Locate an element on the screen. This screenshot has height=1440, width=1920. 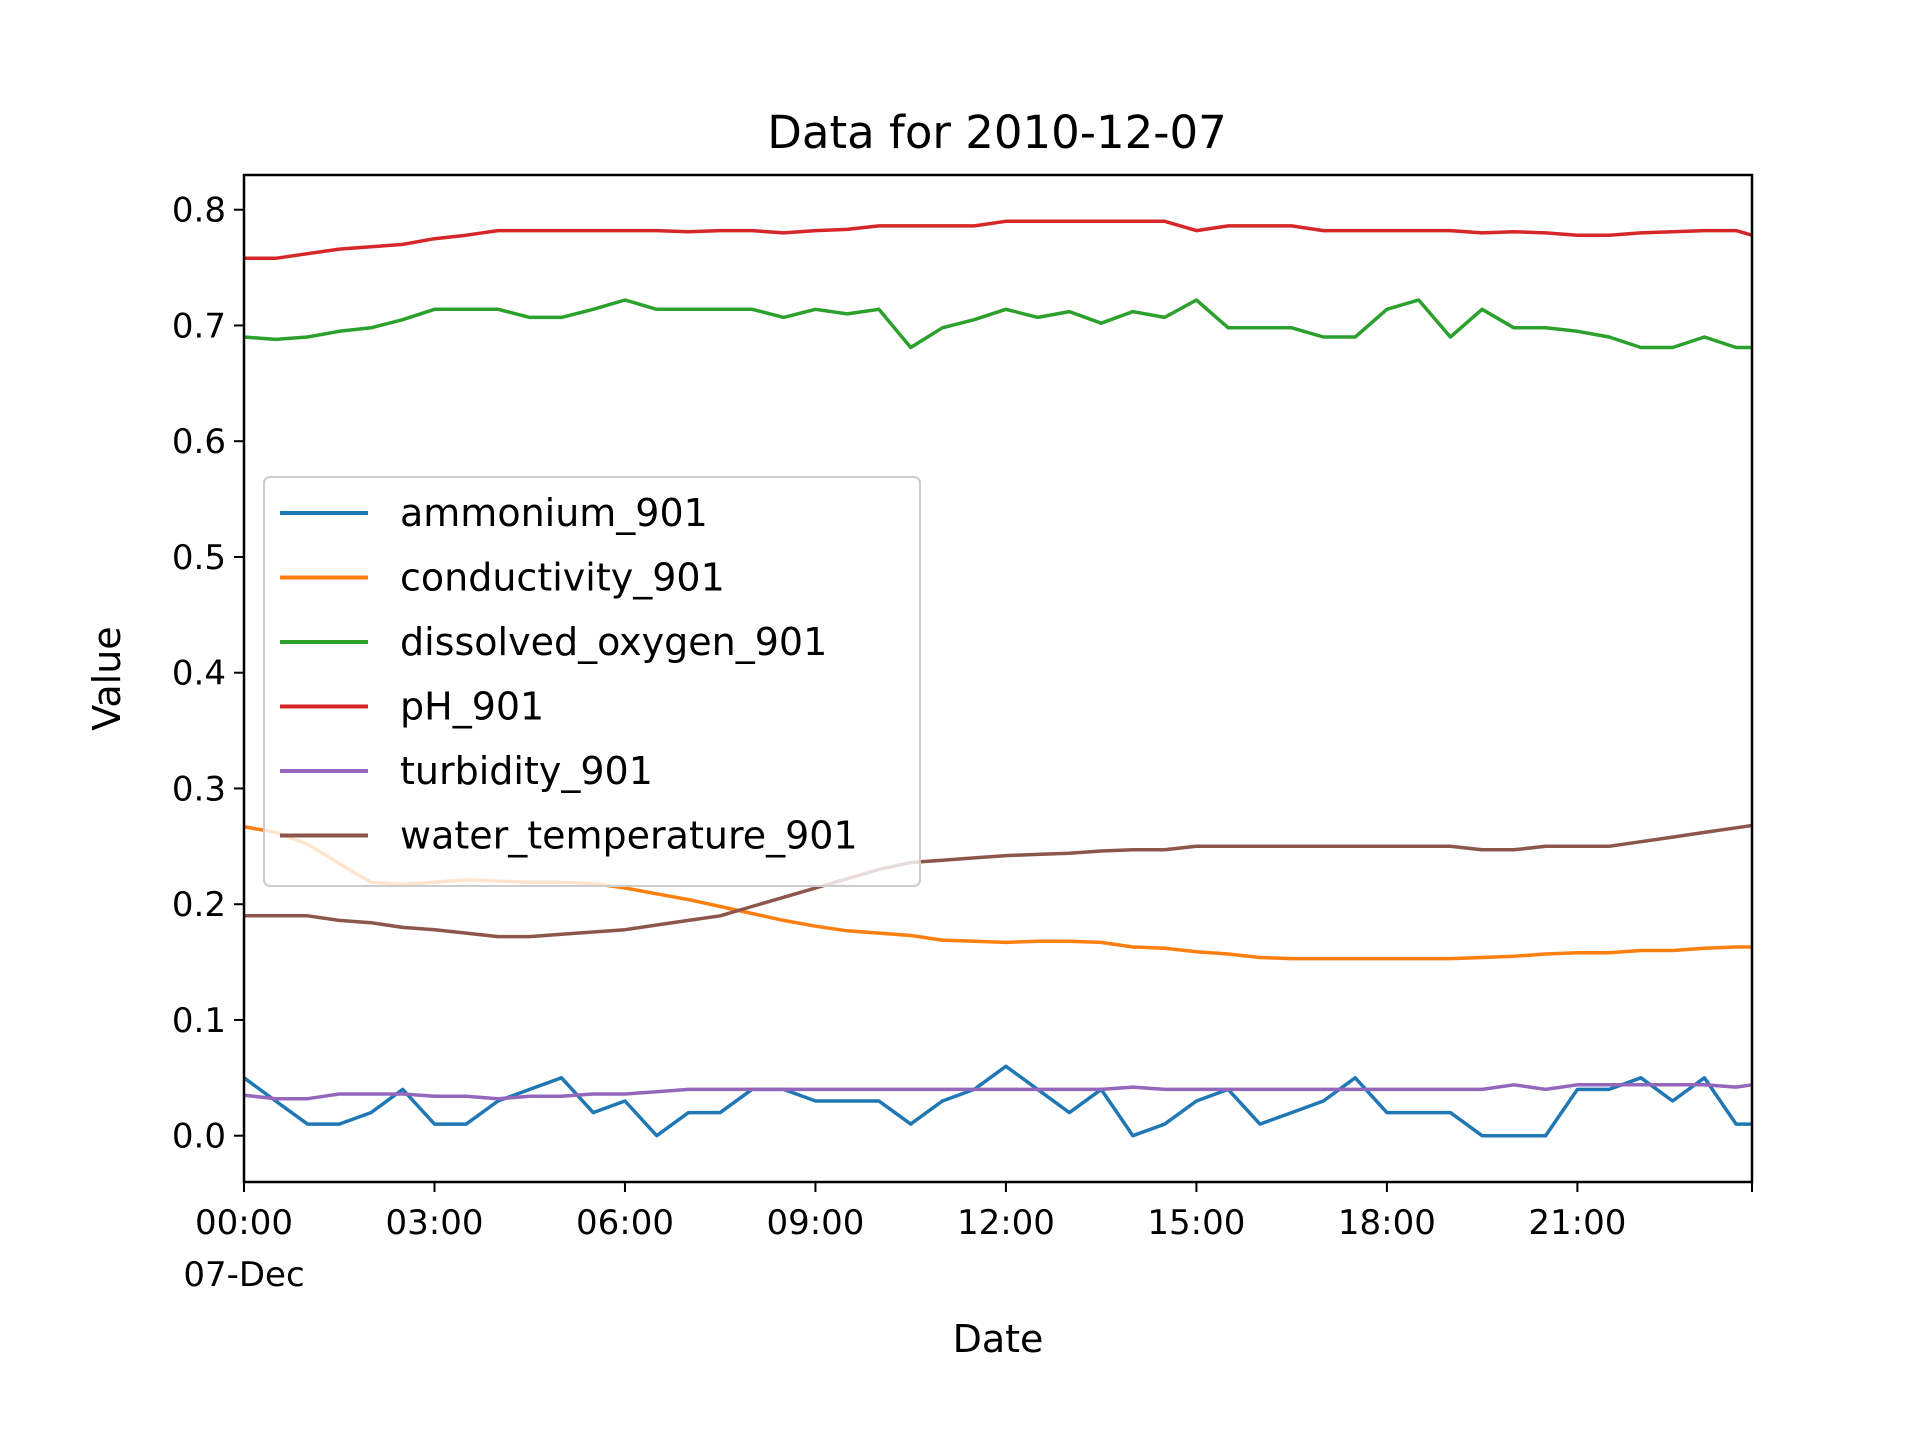
y-tick-label: 0.7 is located at coordinates (199, 326).